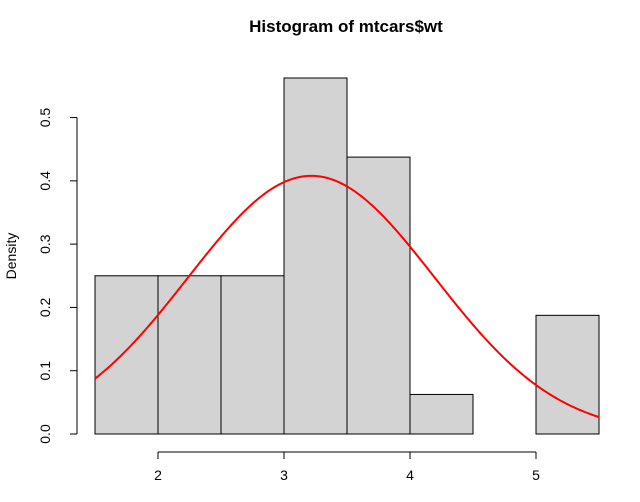 Image resolution: width=640 pixels, height=502 pixels. What do you see at coordinates (45, 118) in the screenshot?
I see `y-tick-label-6: 0.5` at bounding box center [45, 118].